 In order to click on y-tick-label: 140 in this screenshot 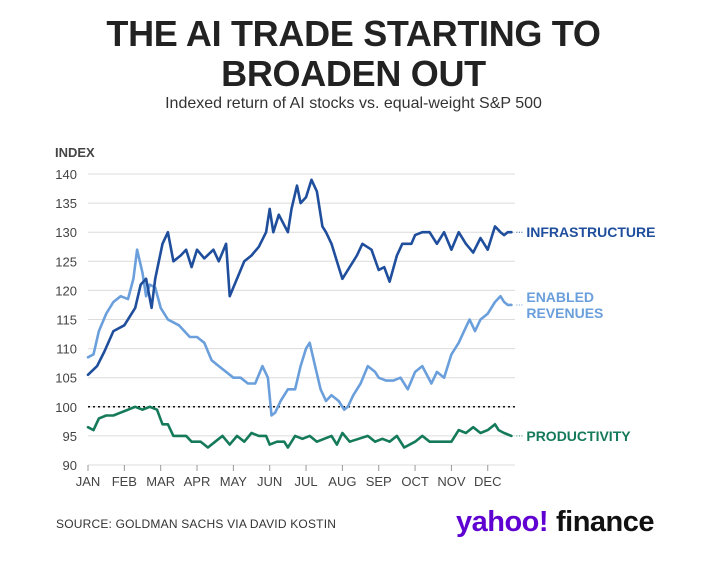, I will do `click(66, 174)`.